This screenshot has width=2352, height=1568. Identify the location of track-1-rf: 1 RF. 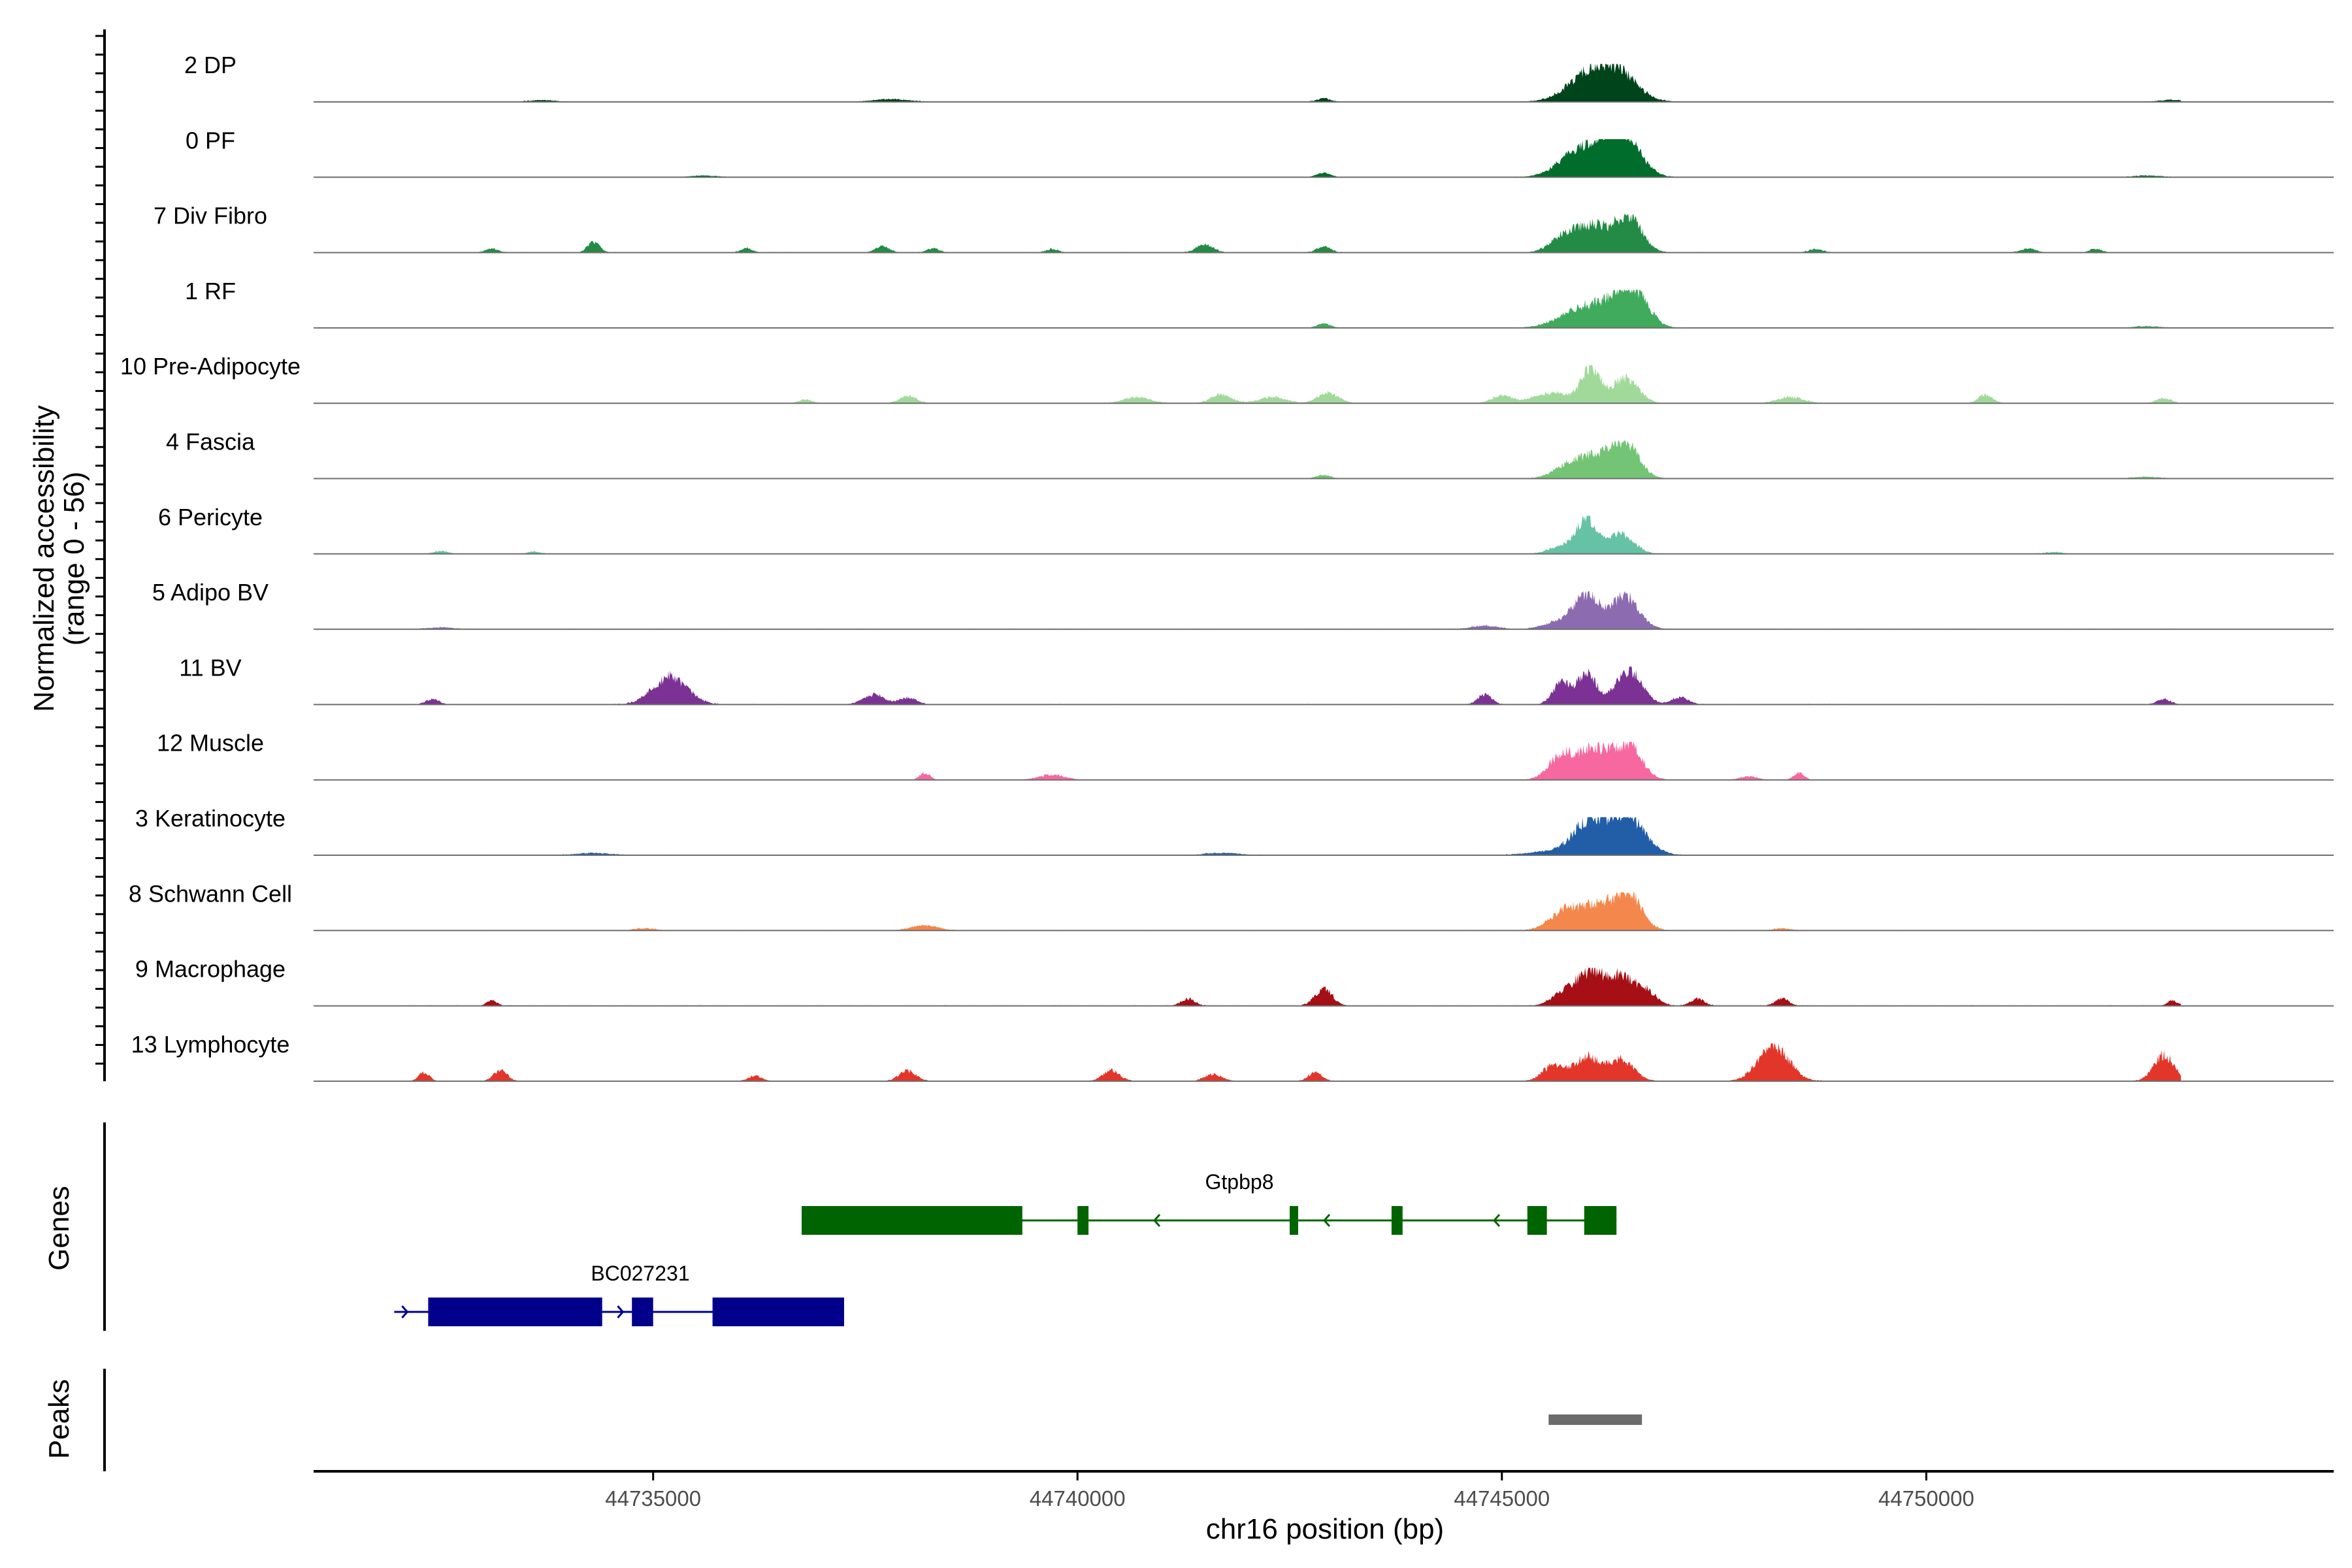
(1259, 303).